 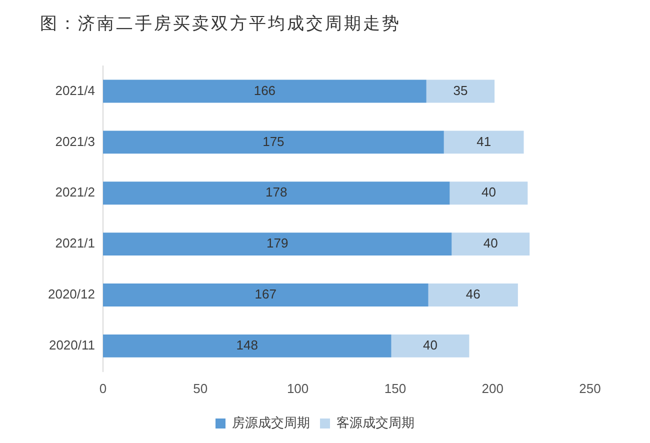 What do you see at coordinates (375, 422) in the screenshot?
I see `legend-label: 客源成交周期` at bounding box center [375, 422].